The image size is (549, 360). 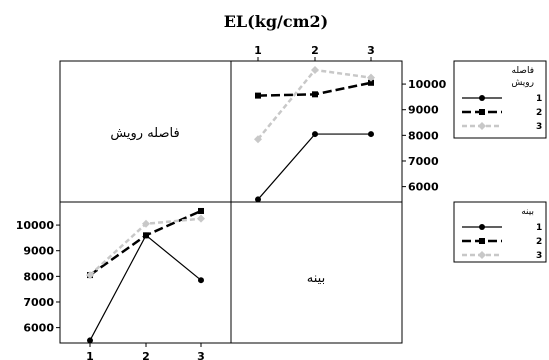 I want to click on panel-bottom-left: 1 2 3 6000 7000 8000 9000 10000, so click(x=110, y=283).